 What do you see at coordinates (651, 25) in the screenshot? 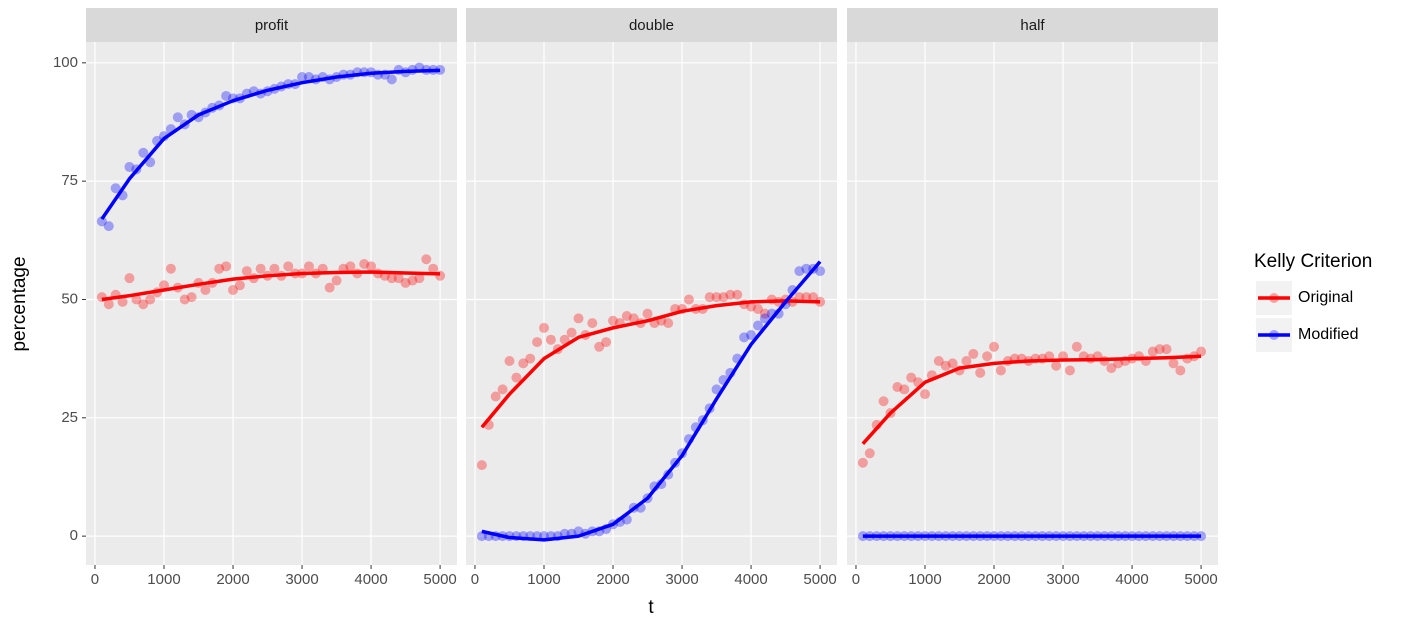
I see `strip-label: double` at bounding box center [651, 25].